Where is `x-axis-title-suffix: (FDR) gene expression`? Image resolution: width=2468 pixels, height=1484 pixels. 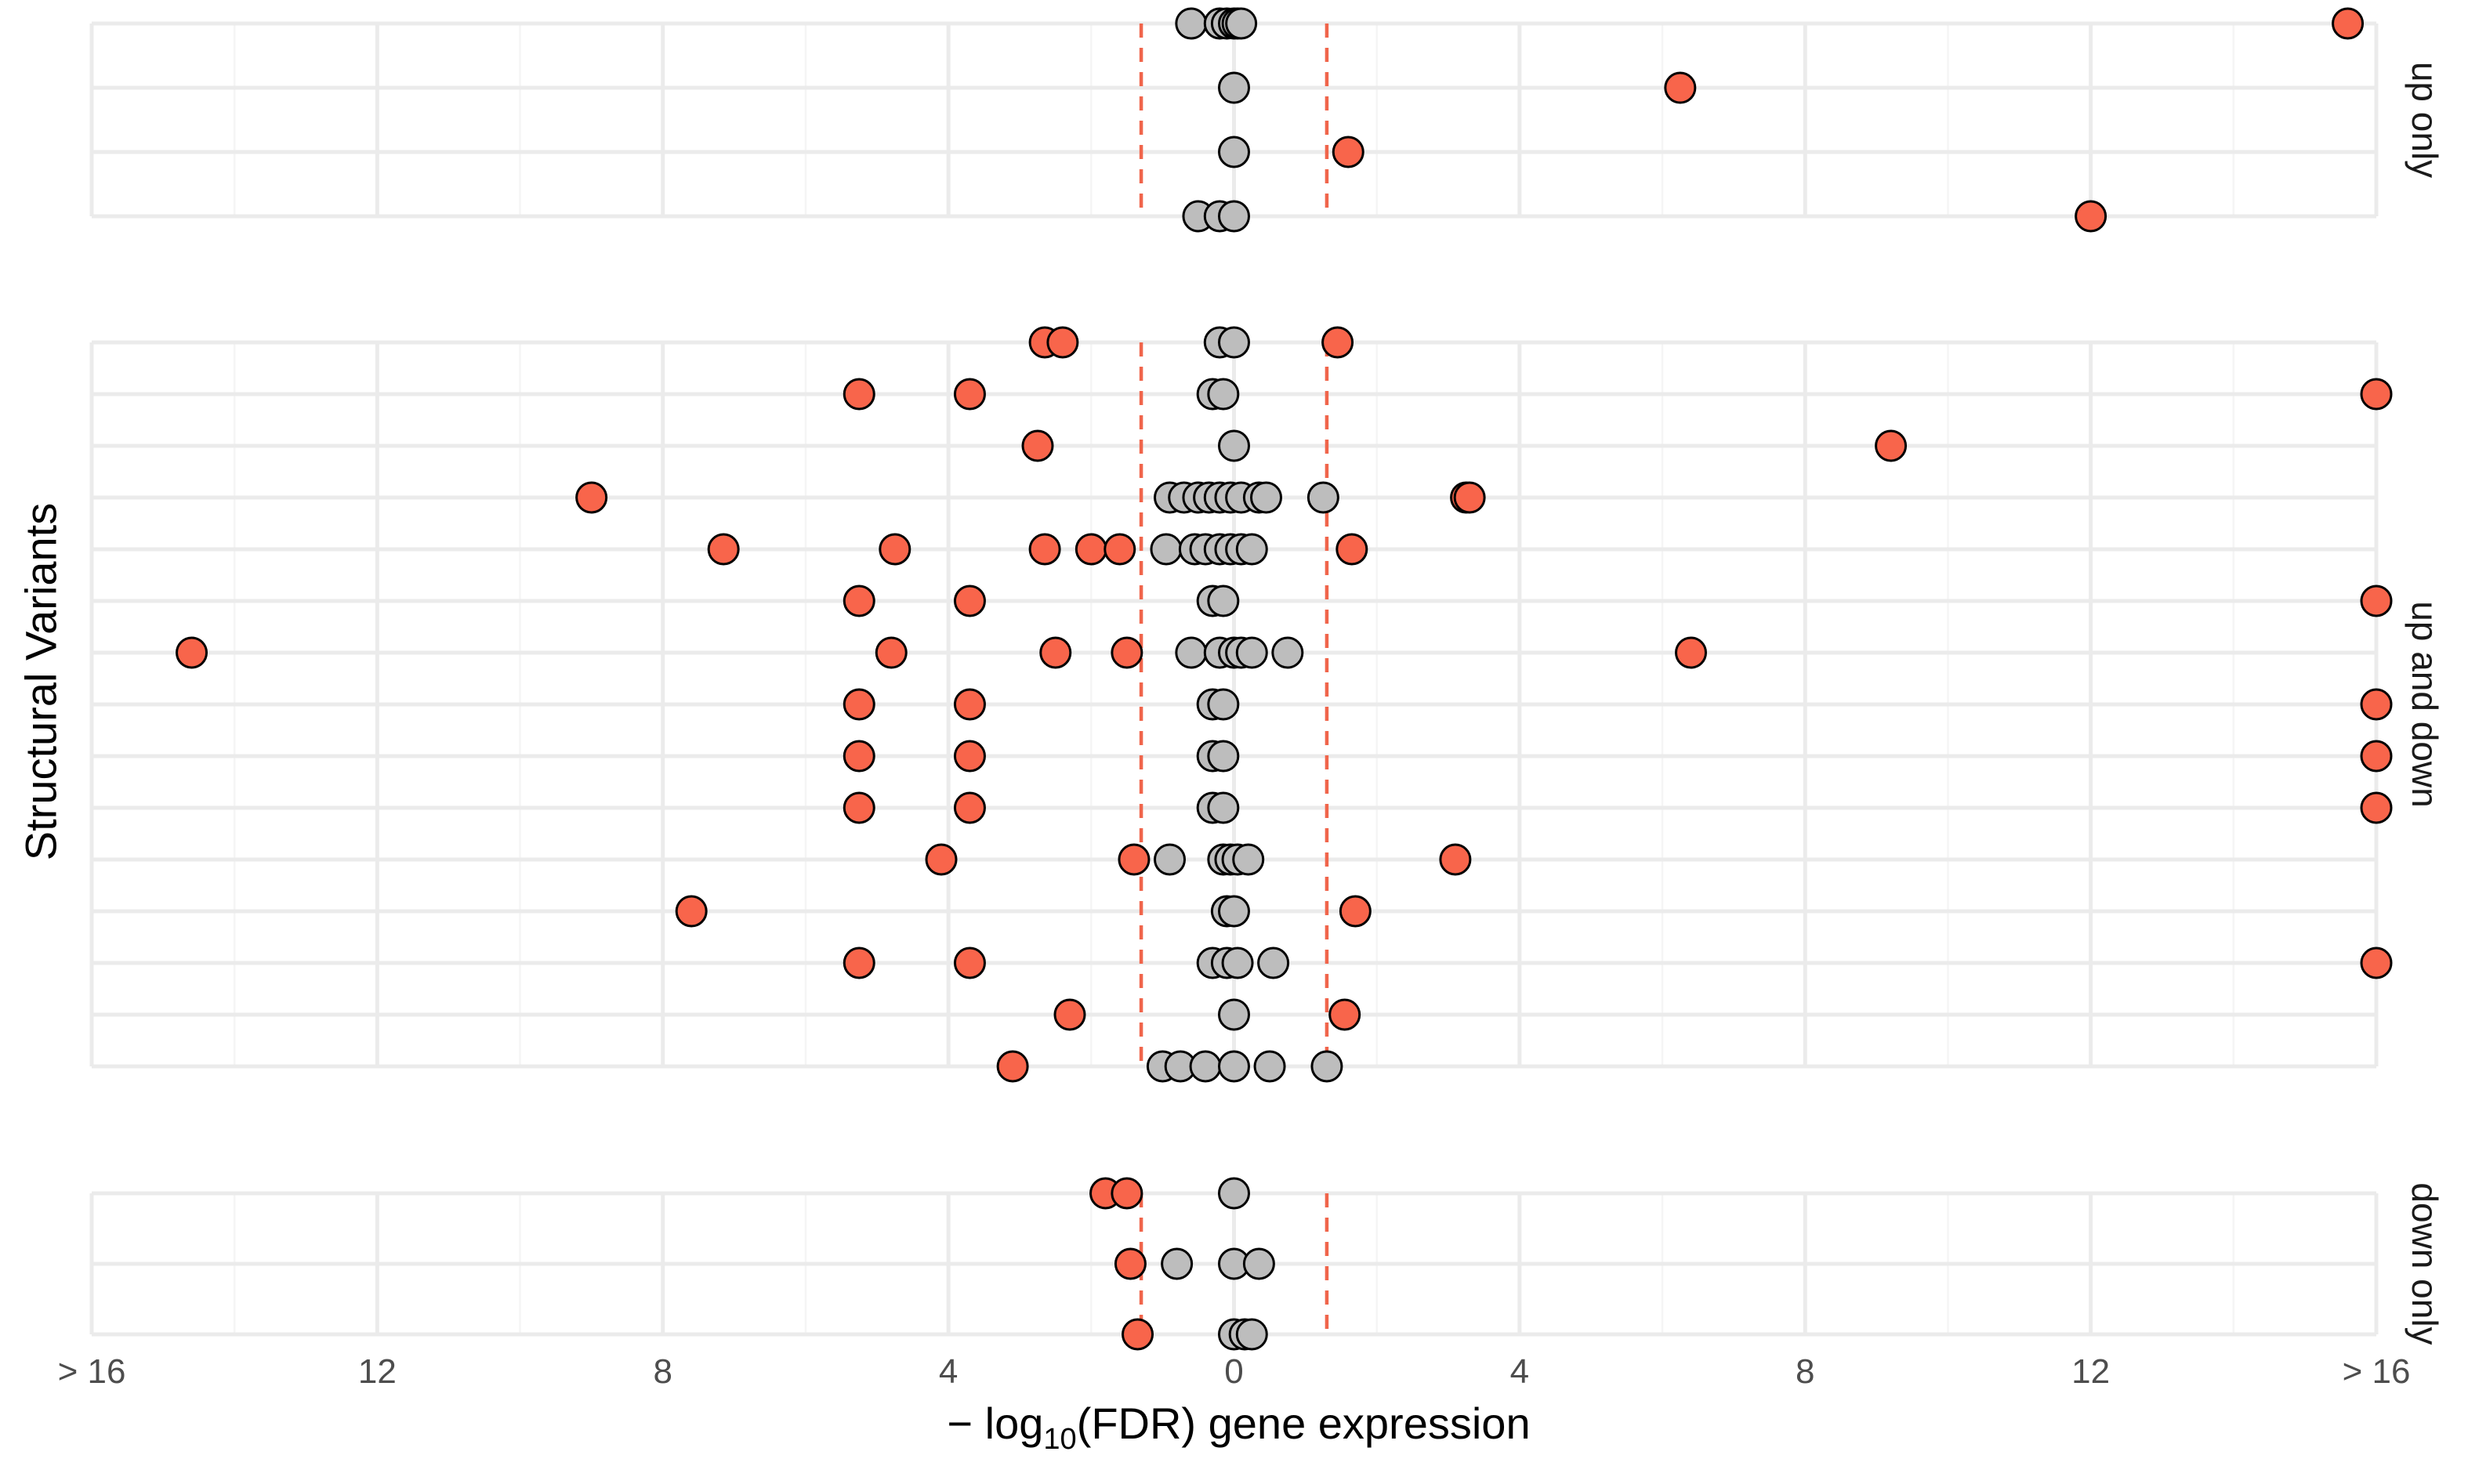
x-axis-title-suffix: (FDR) gene expression is located at coordinates (1304, 1423).